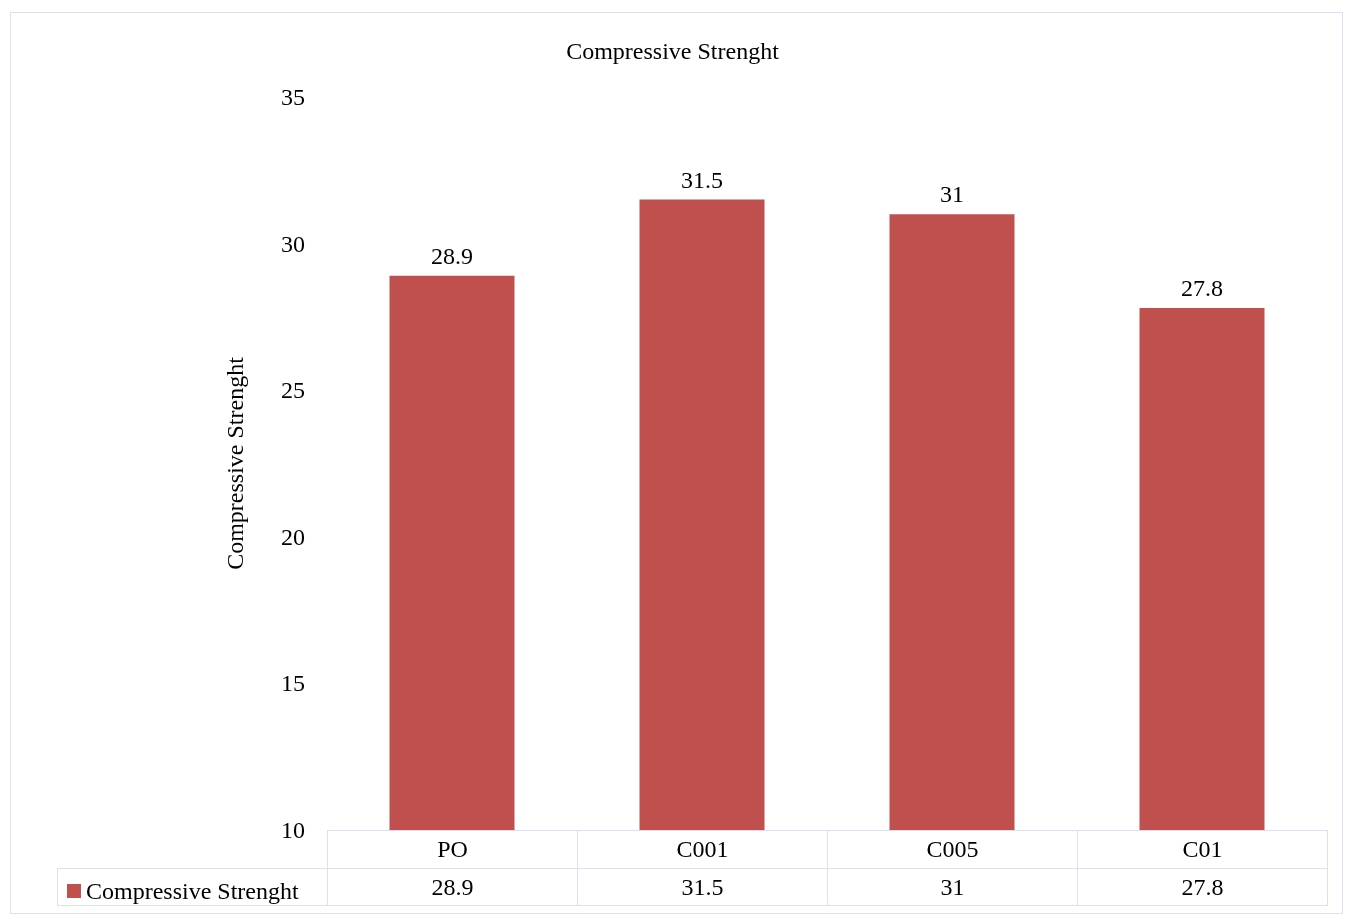  Describe the element at coordinates (952, 887) in the screenshot. I see `text: 31` at that location.